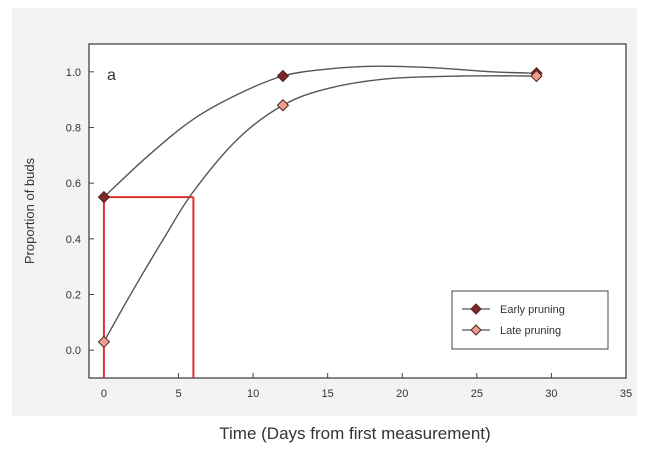 This screenshot has width=647, height=451. Describe the element at coordinates (73, 73) in the screenshot. I see `y-tick-label: 1.0` at that location.